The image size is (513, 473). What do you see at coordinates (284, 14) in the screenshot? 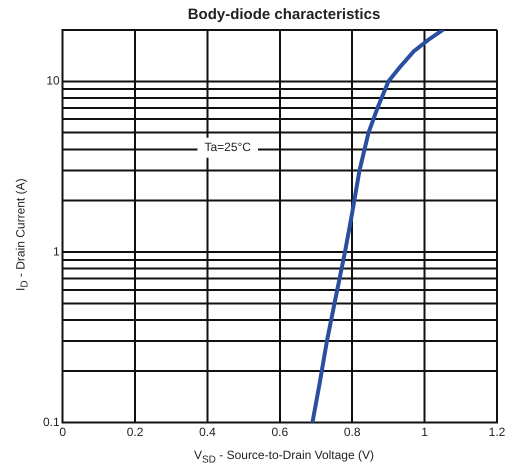
I see `chart-title: Body-diode characteristics` at bounding box center [284, 14].